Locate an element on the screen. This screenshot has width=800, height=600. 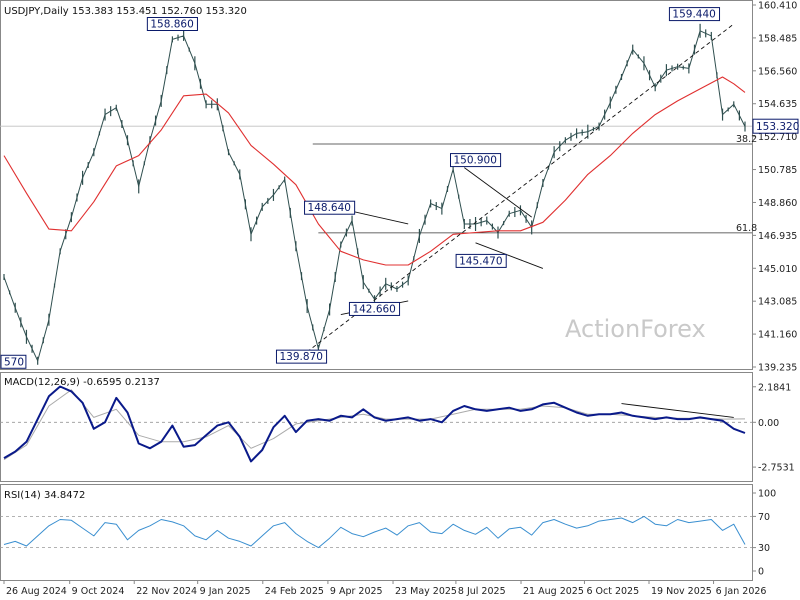
x-tick-label: 24 Feb 2025 is located at coordinates (294, 591).